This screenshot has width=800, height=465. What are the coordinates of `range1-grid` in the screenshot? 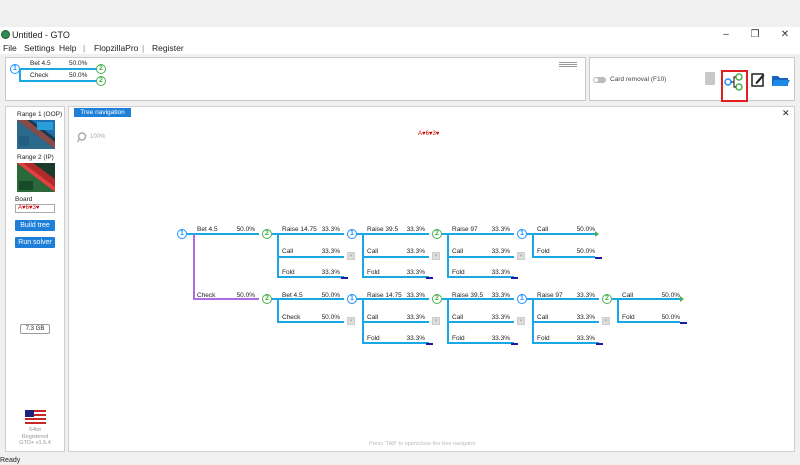 It's located at (36, 134).